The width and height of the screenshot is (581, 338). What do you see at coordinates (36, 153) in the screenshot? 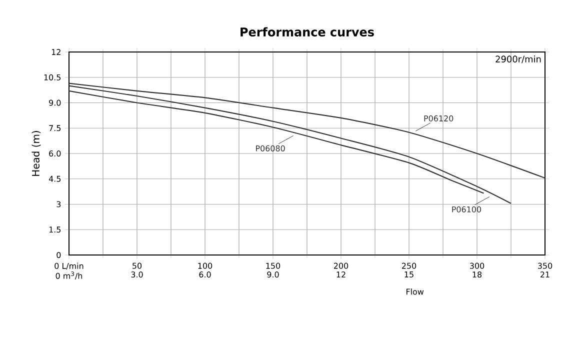
I see `y-axis-title: Head (m)` at bounding box center [36, 153].